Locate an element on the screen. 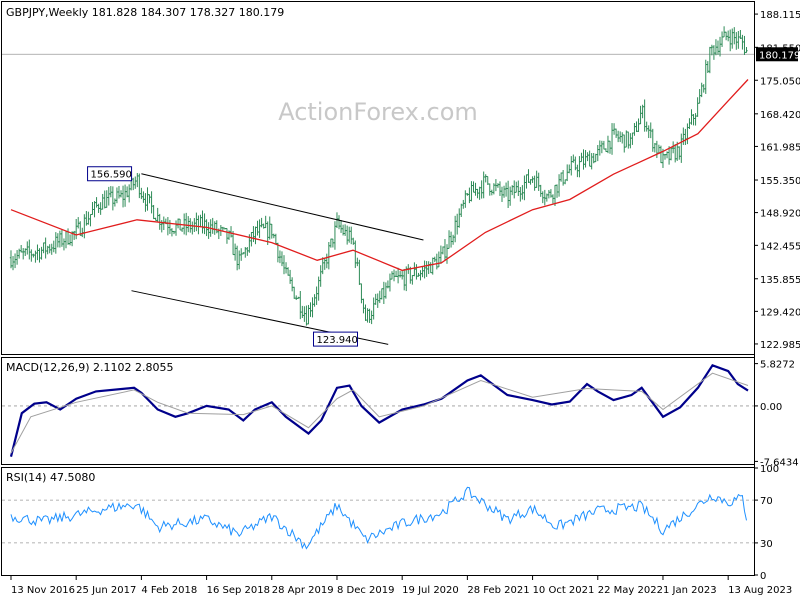  macd-line is located at coordinates (379, 410).